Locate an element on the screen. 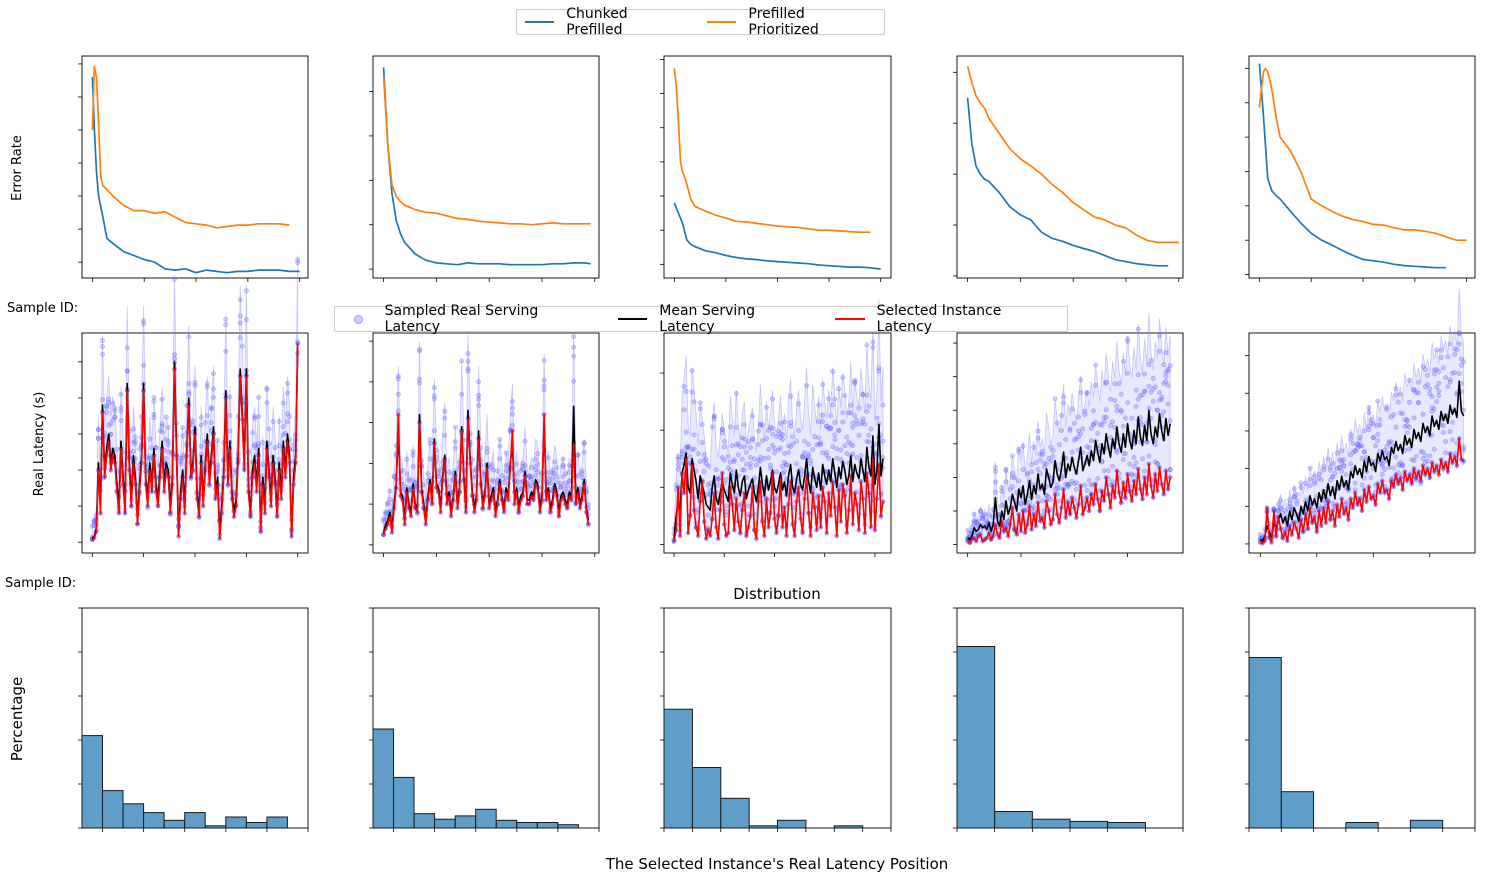  series-line-prefilled-prioritized is located at coordinates (486, 151).